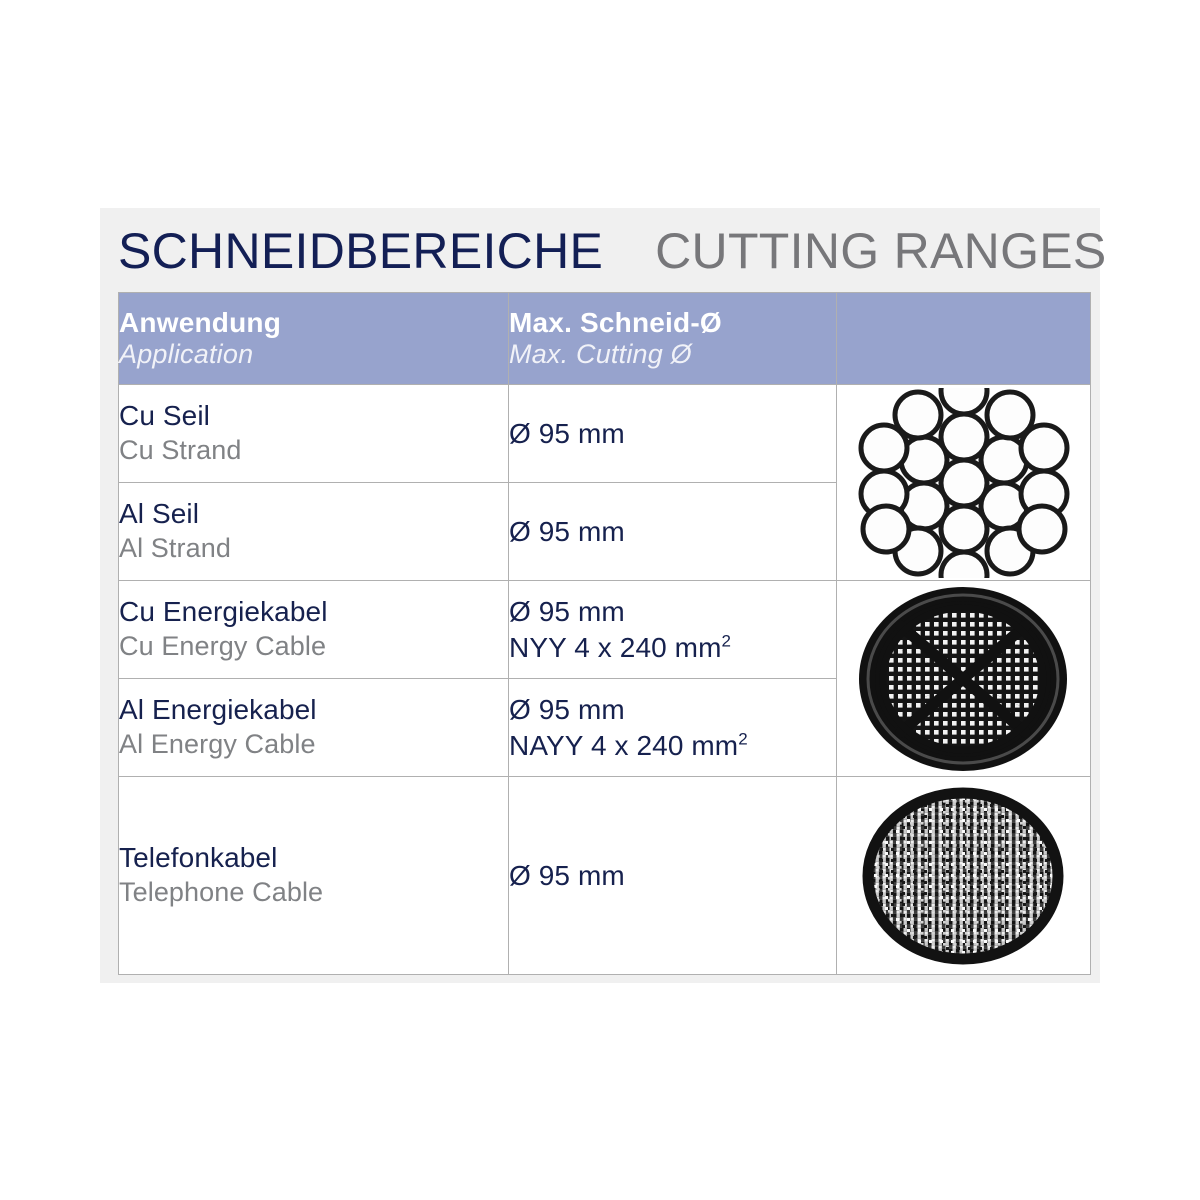 The image size is (1200, 1200). Describe the element at coordinates (624, 745) in the screenshot. I see `cable-spec-text: NAYY 4 x 240 mm` at that location.